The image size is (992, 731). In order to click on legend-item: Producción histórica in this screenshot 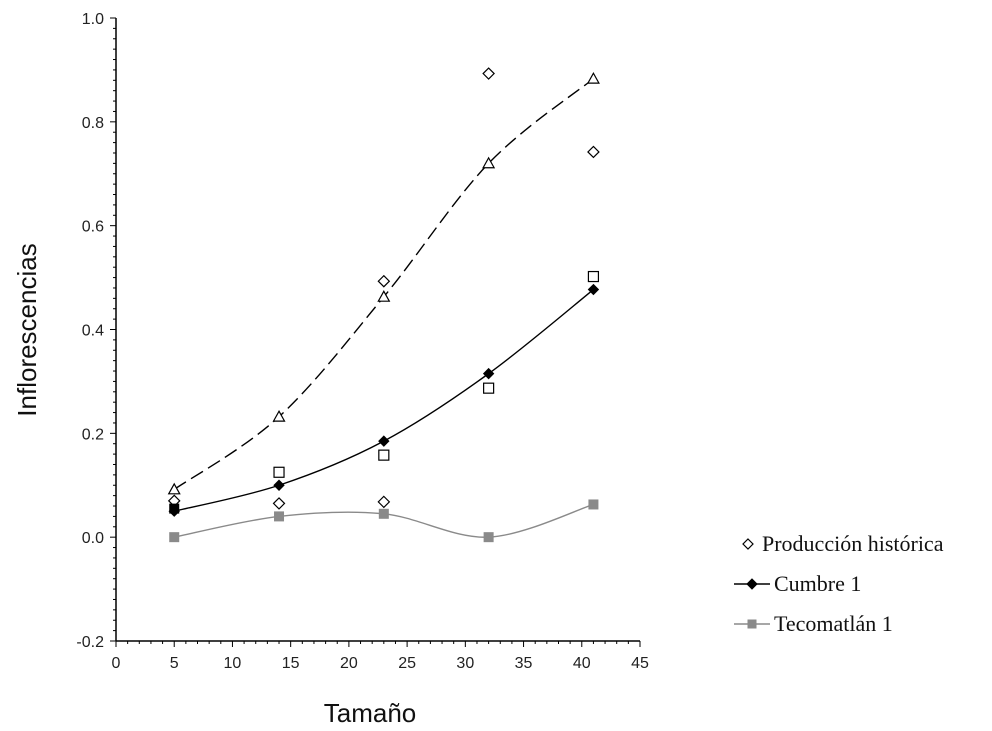, I will do `click(843, 543)`.